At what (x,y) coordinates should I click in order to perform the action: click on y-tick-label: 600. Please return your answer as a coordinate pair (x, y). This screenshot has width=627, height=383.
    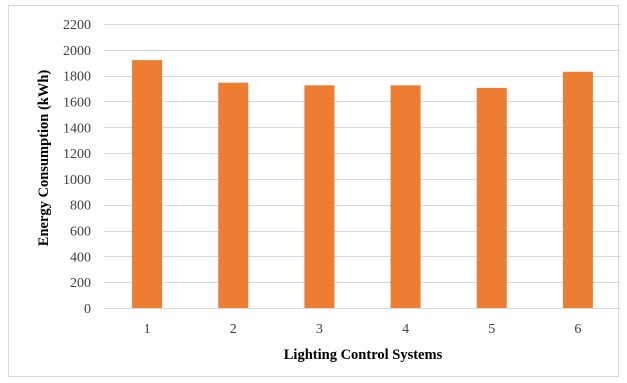
    Looking at the image, I should click on (80, 232).